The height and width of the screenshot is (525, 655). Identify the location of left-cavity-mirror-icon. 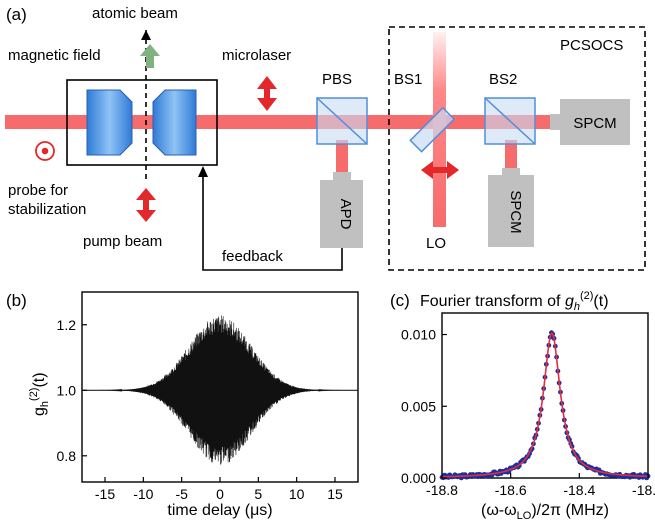
(109, 122).